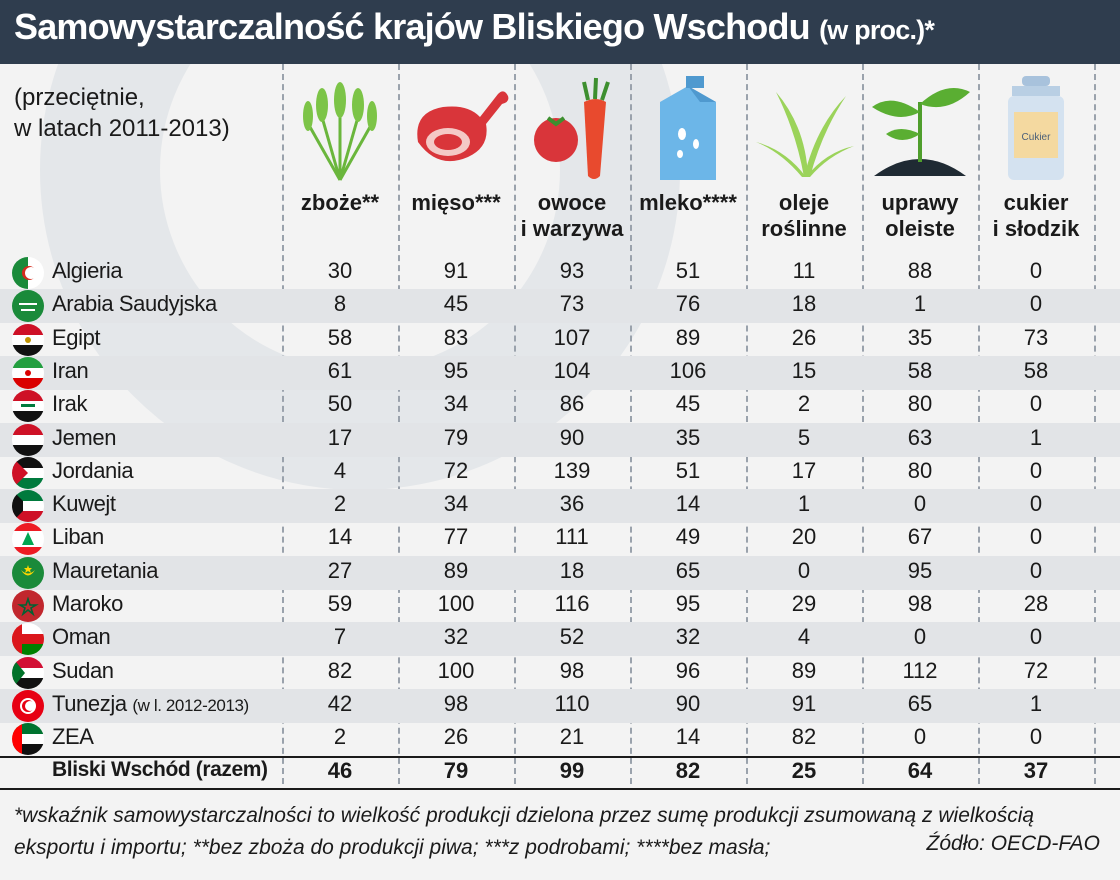  What do you see at coordinates (456, 337) in the screenshot?
I see `table-cell: 83` at bounding box center [456, 337].